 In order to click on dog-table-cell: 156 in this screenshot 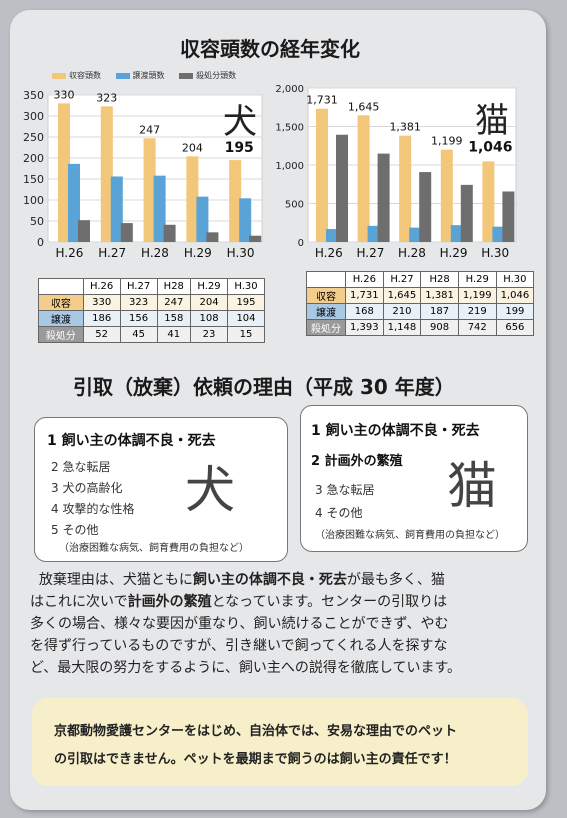, I will do `click(138, 318)`.